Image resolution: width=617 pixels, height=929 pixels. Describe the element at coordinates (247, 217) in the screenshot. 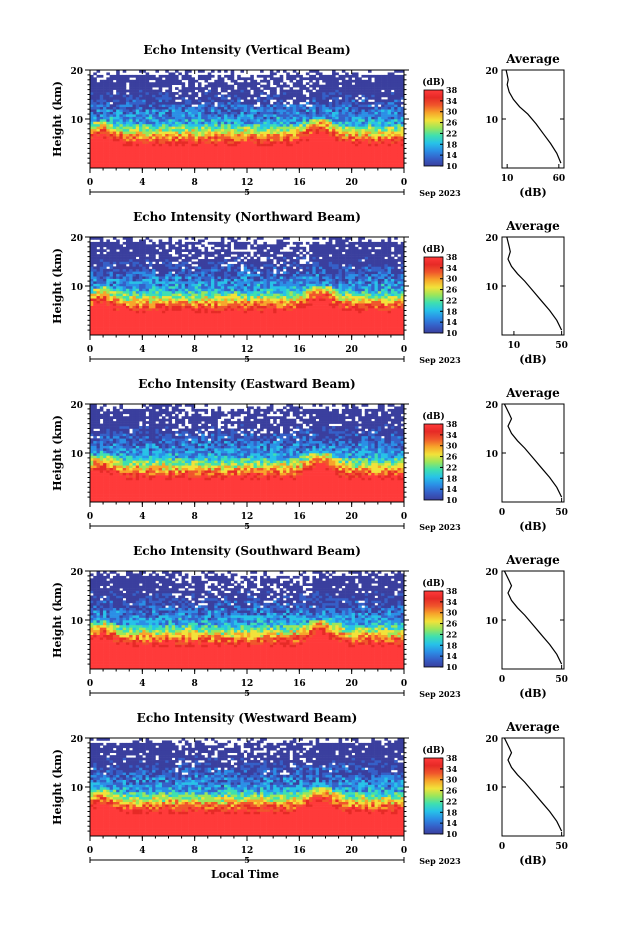

I see `chart-title: Echo Intensity (Northward Beam)` at that location.